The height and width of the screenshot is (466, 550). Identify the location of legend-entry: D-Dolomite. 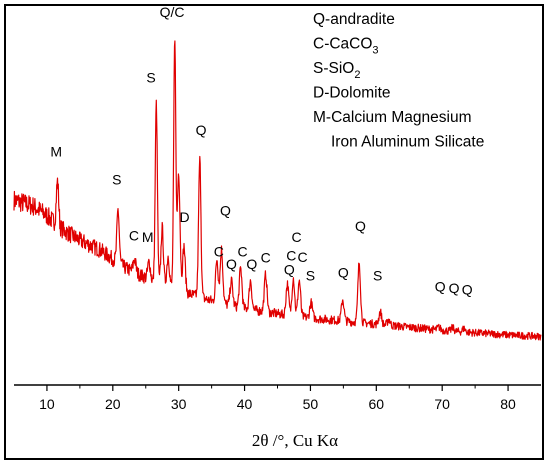
(352, 93).